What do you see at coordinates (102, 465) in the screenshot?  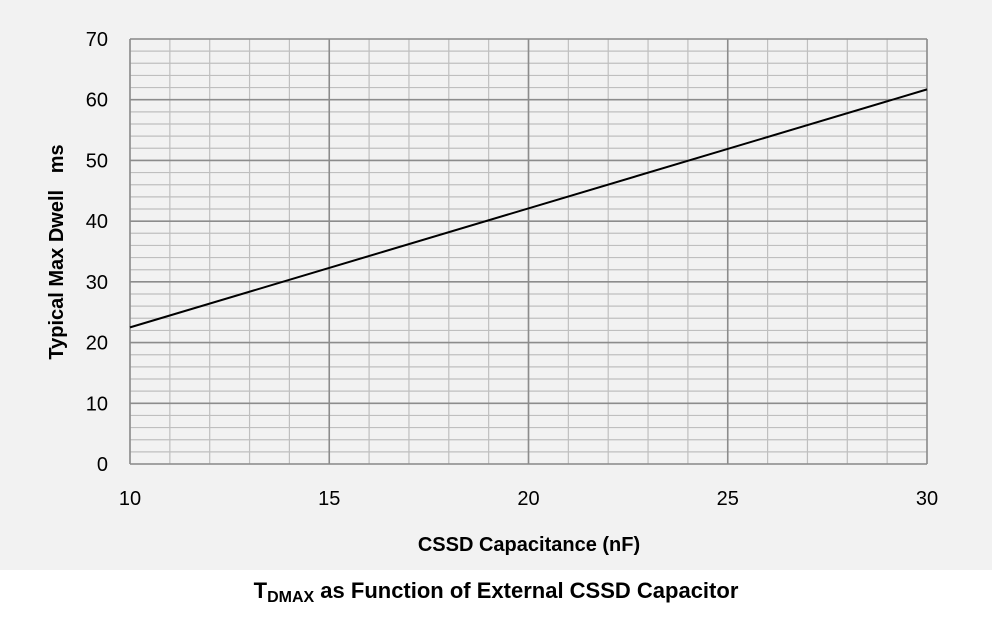 I see `y-tick-label: 0` at bounding box center [102, 465].